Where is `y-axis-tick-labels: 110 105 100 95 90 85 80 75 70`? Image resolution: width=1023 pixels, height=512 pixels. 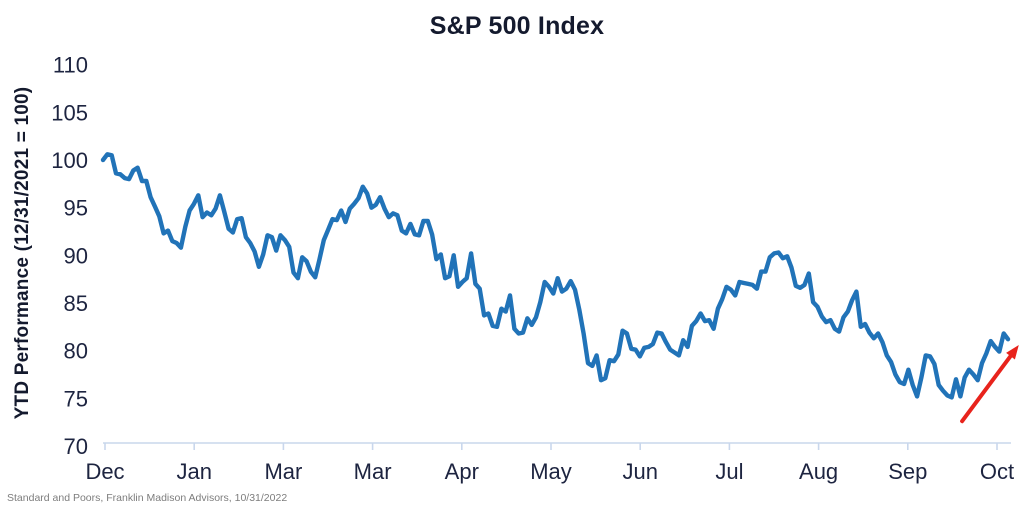 y-axis-tick-labels: 110 105 100 95 90 85 80 75 70 is located at coordinates (69, 256).